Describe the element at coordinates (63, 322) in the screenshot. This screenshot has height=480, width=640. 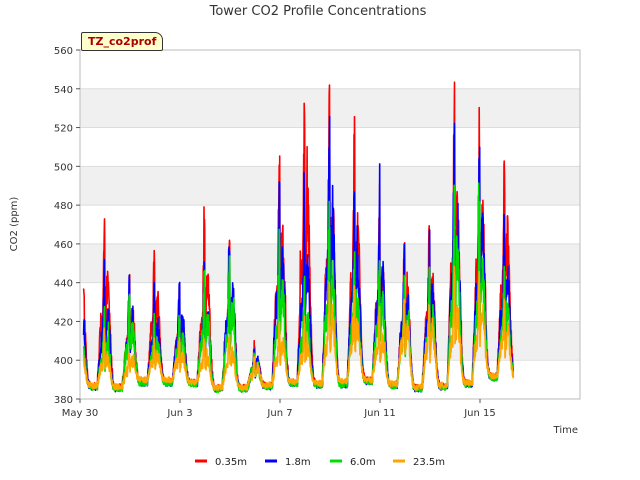
I see `y-tick-label: 420` at that location.